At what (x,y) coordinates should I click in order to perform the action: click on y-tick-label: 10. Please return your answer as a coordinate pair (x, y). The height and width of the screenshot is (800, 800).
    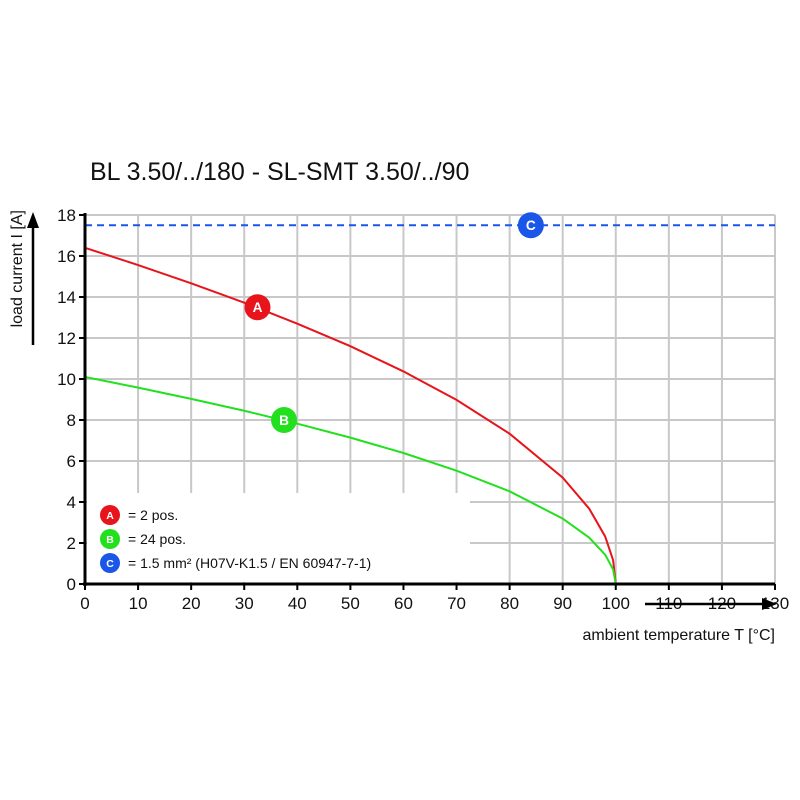
    Looking at the image, I should click on (66, 379).